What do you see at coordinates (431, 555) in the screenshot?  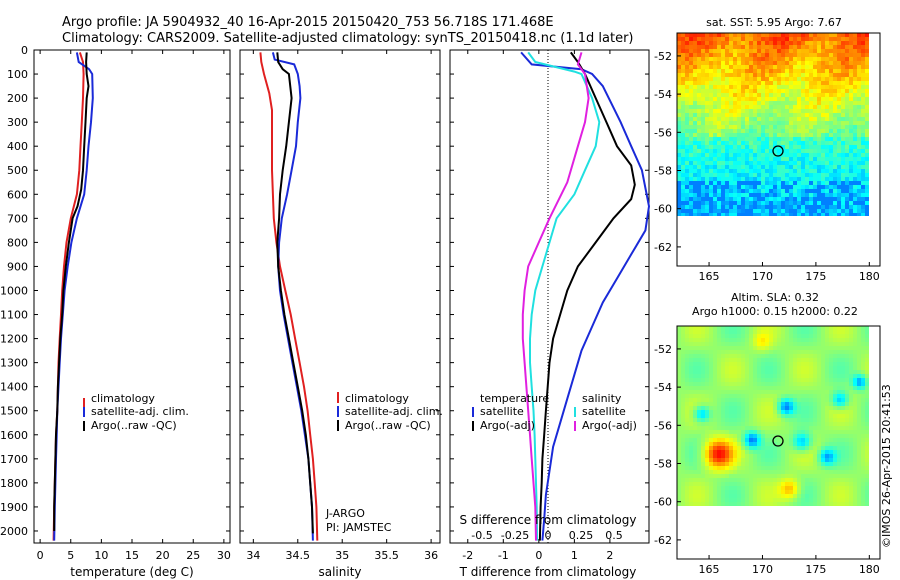 I see `x-tick-label: 36` at bounding box center [431, 555].